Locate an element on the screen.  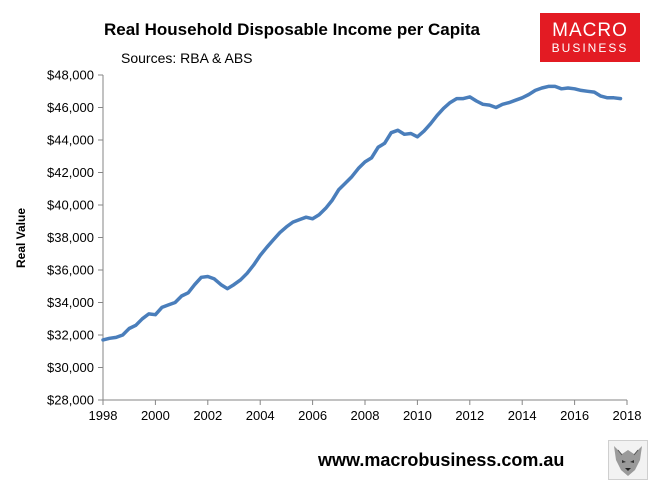
y-tick-label: $34,000 is located at coordinates (70, 302).